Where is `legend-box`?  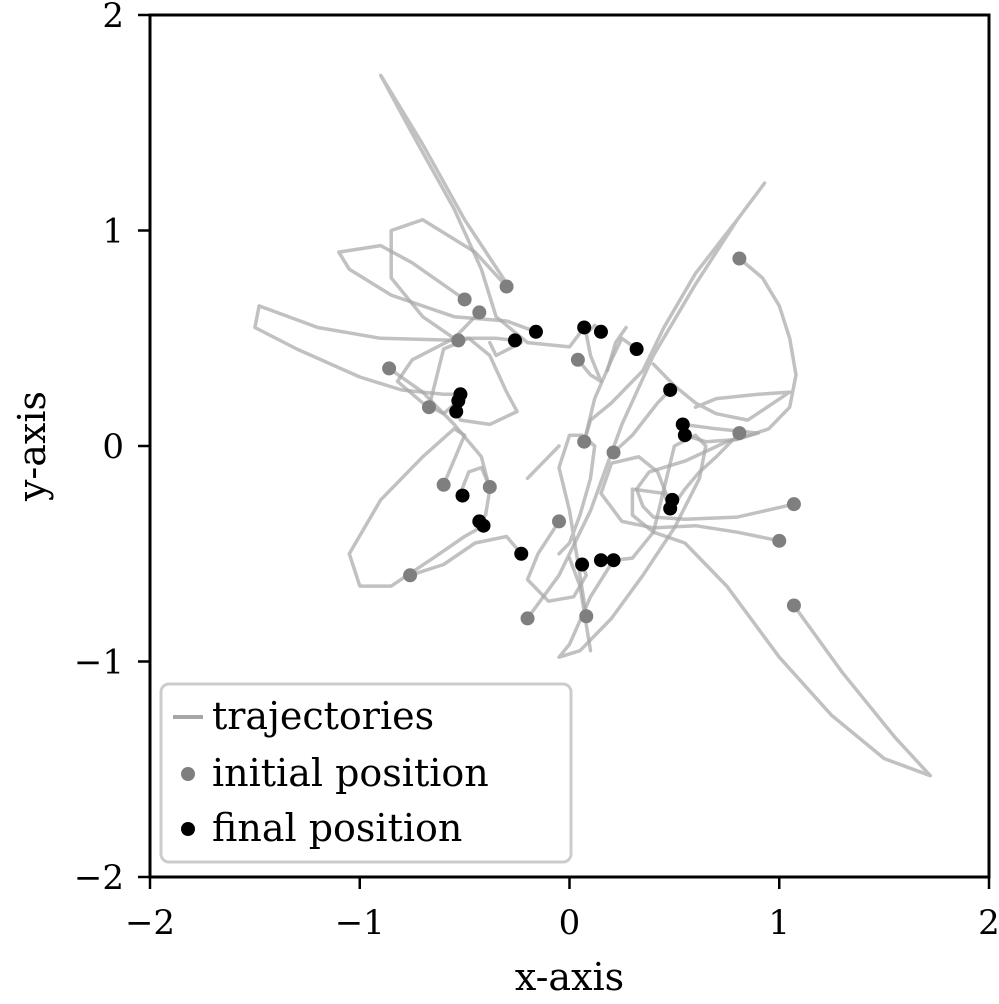 legend-box is located at coordinates (366, 773).